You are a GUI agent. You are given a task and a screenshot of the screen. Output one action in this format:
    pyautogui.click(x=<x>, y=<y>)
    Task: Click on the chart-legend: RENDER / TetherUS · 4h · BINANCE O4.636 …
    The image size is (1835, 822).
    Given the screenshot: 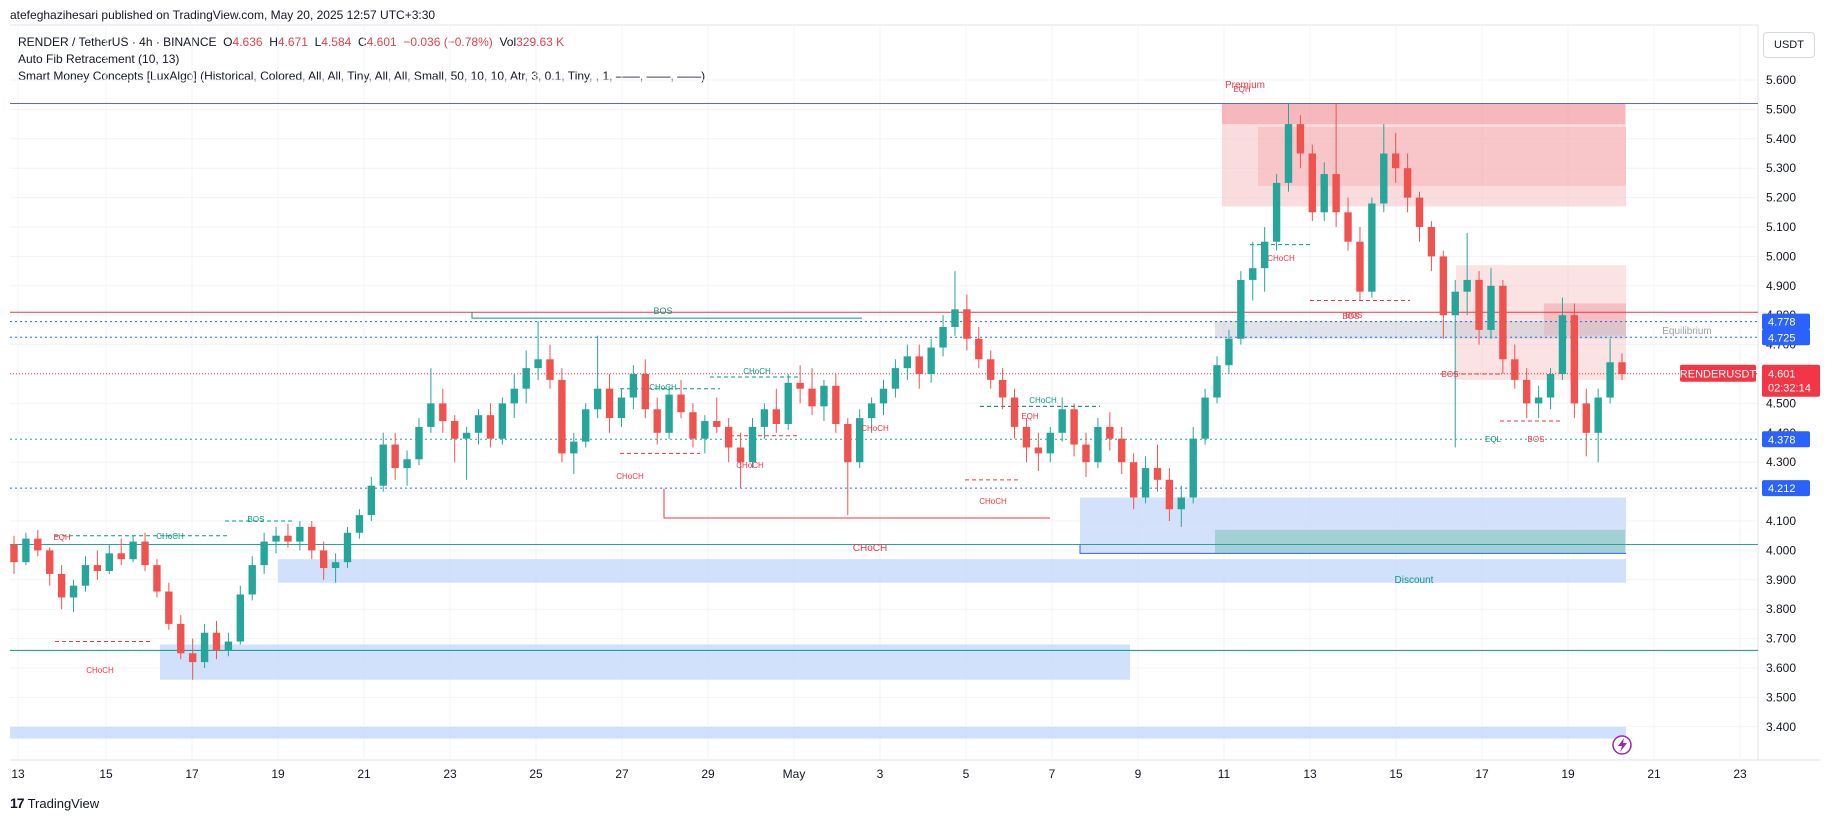 What is the action you would take?
    pyautogui.click(x=361, y=59)
    